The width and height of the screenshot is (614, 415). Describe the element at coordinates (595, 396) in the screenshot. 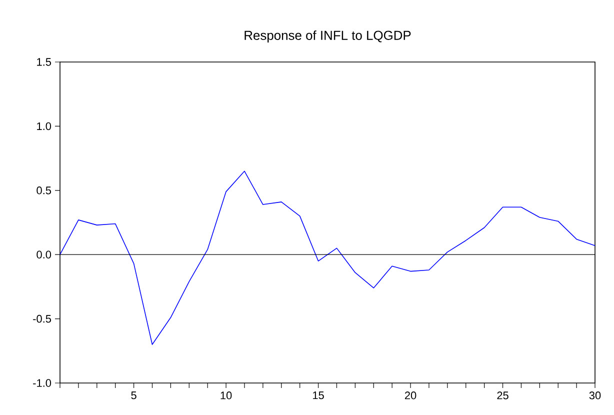

I see `x-tick-label: 30` at that location.